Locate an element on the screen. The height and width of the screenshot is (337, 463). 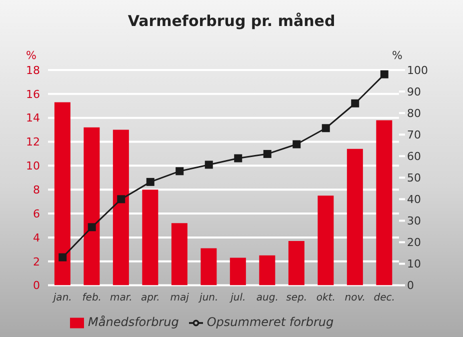
y-tick-label: 18 is located at coordinates (33, 70).